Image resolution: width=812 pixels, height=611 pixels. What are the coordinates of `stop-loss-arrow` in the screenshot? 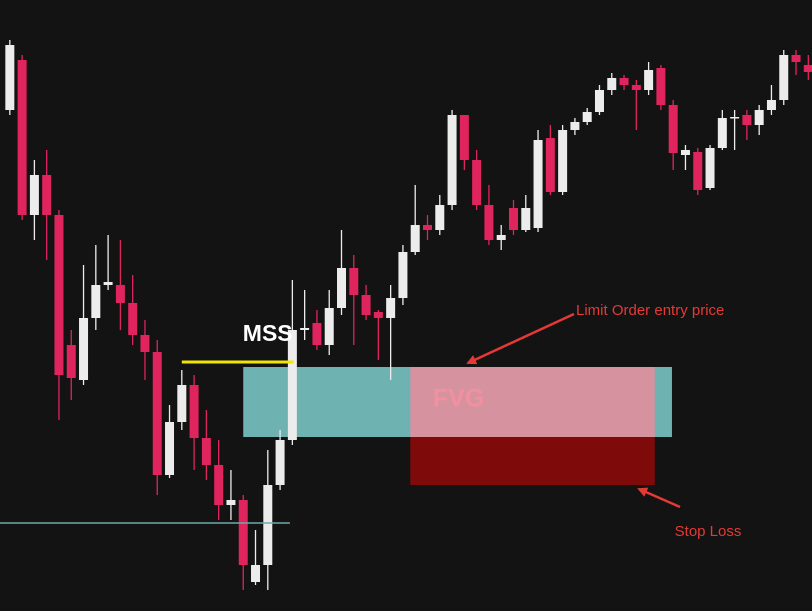 It's located at (659, 498).